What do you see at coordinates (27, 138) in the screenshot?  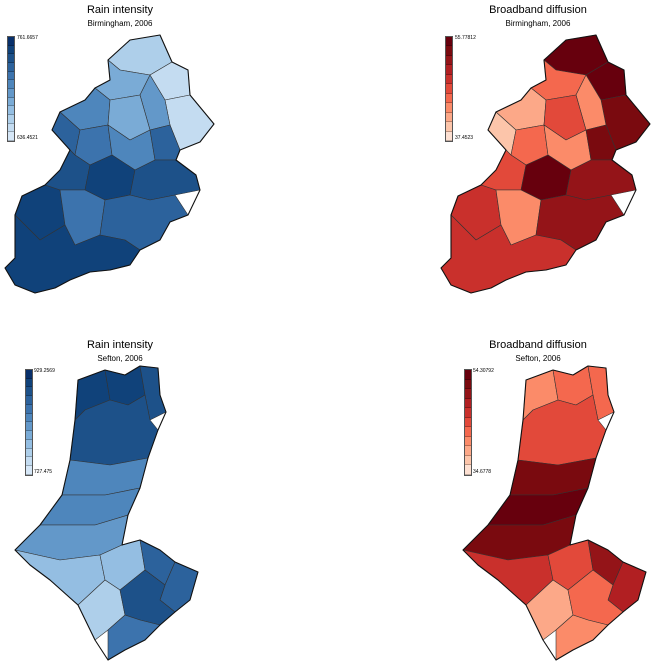 I see `legend-min-label: 636.4521` at bounding box center [27, 138].